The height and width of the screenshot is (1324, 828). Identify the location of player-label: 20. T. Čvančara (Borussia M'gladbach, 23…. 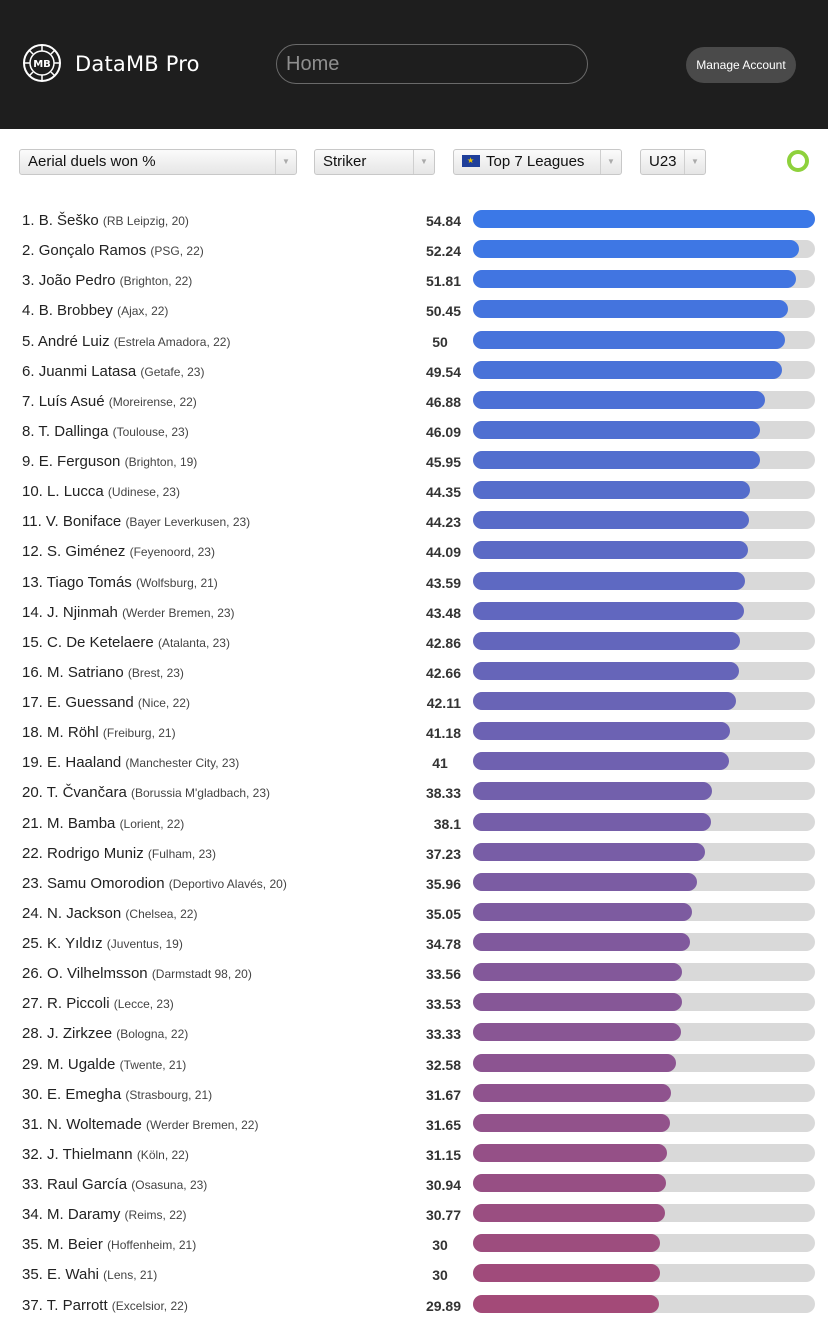
(146, 792).